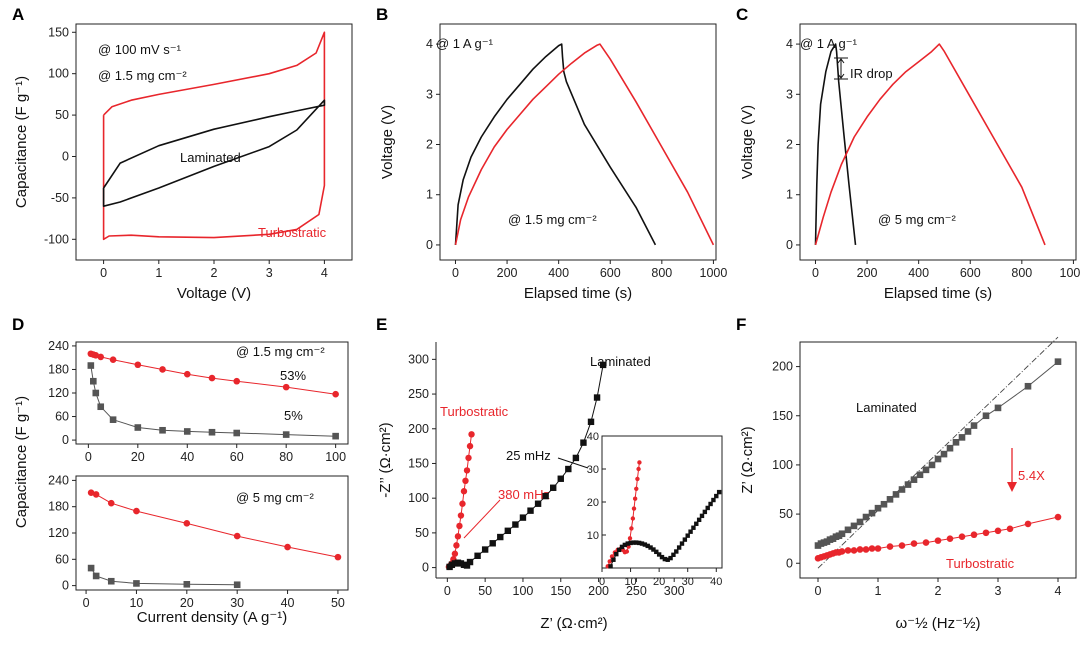  What do you see at coordinates (62, 115) in the screenshot?
I see `y-tick-label-A-3: 50` at bounding box center [62, 115].